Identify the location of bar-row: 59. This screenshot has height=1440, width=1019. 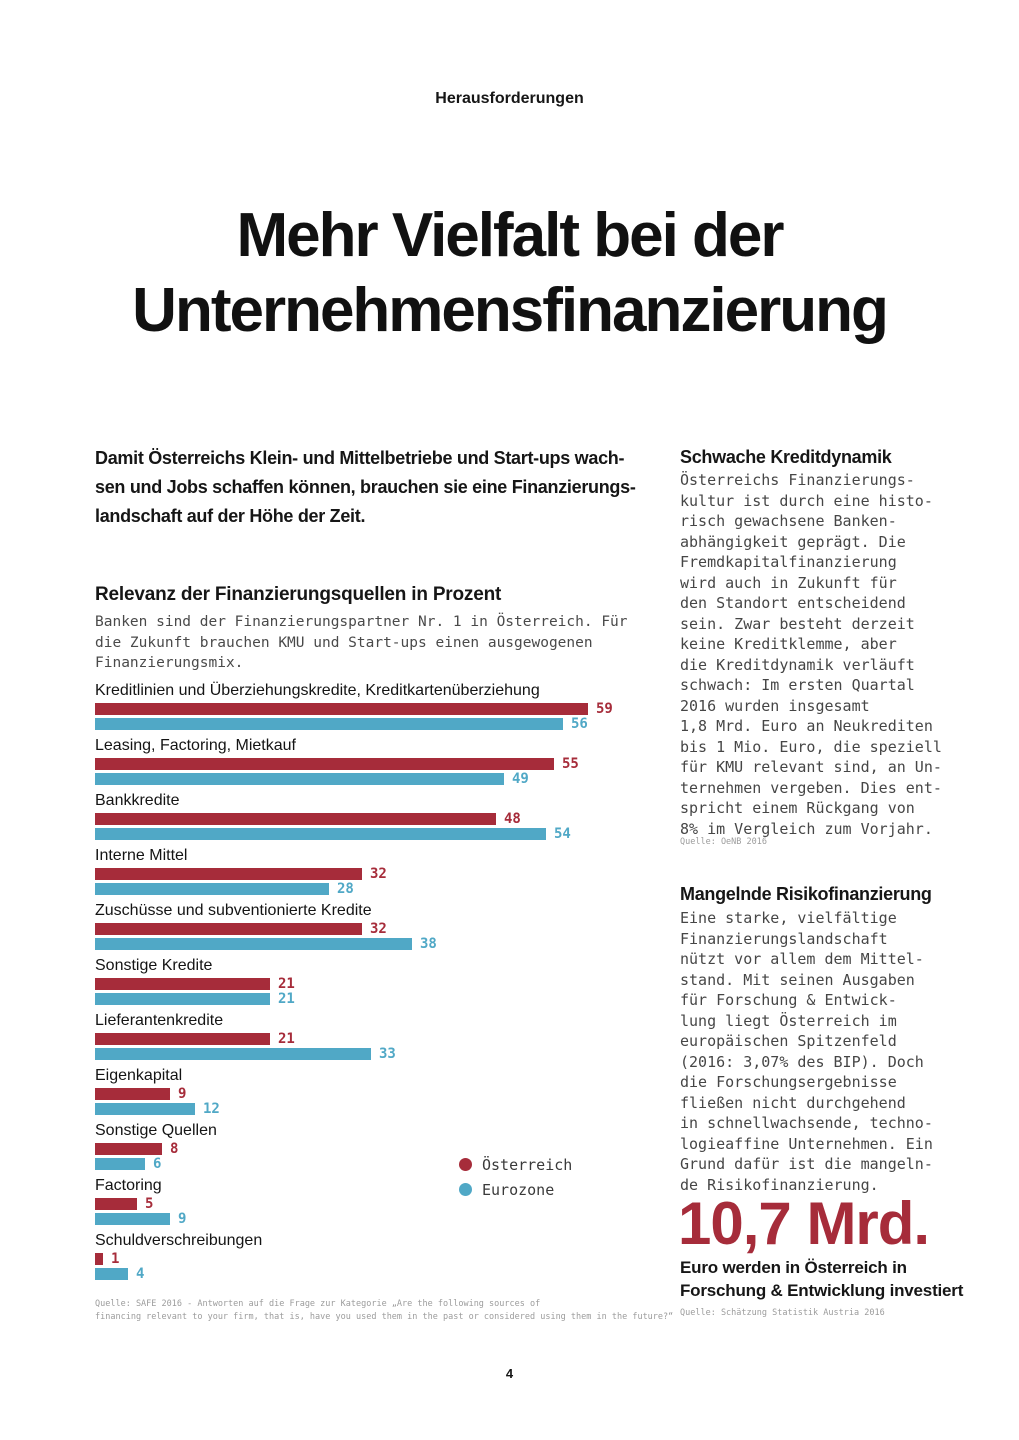
(395, 709).